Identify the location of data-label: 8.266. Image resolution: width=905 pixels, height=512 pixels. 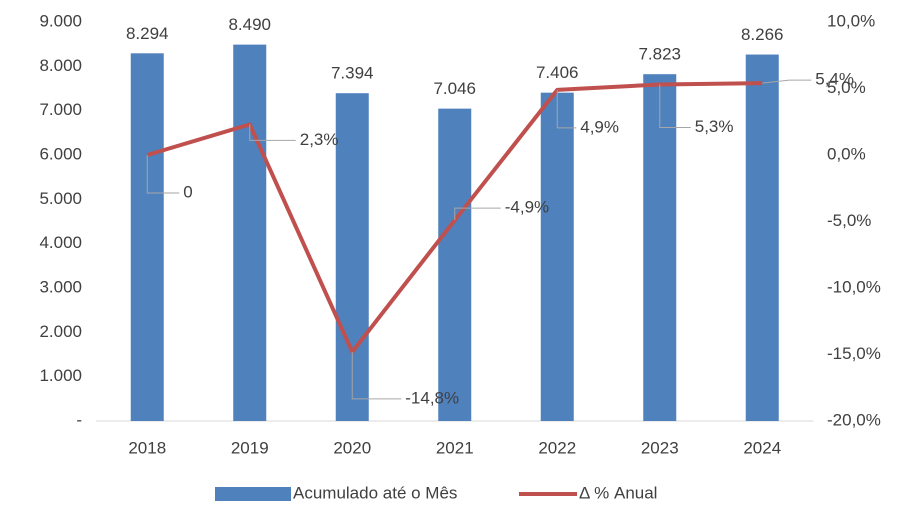
(762, 34).